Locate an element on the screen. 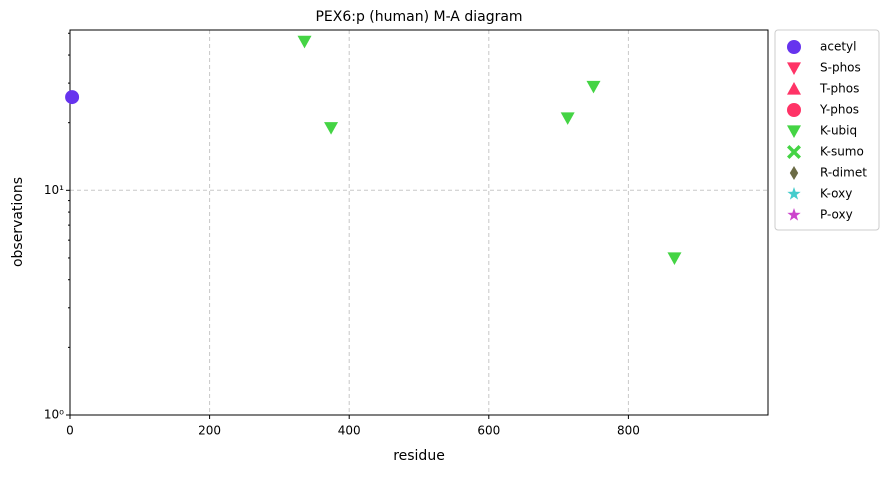 Image resolution: width=889 pixels, height=478 pixels. y-tick-label: 10⁰ is located at coordinates (54, 415).